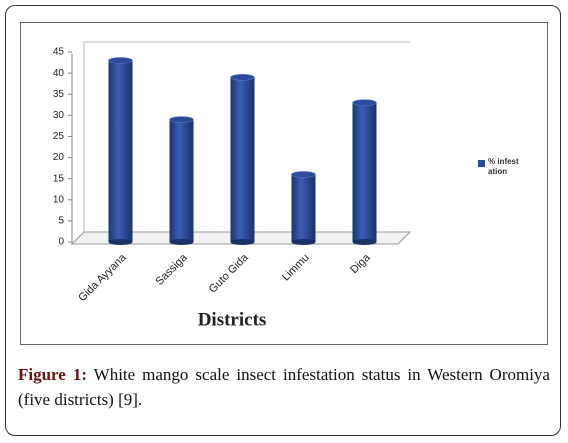 The width and height of the screenshot is (568, 443). I want to click on y-tick-label: 0, so click(61, 242).